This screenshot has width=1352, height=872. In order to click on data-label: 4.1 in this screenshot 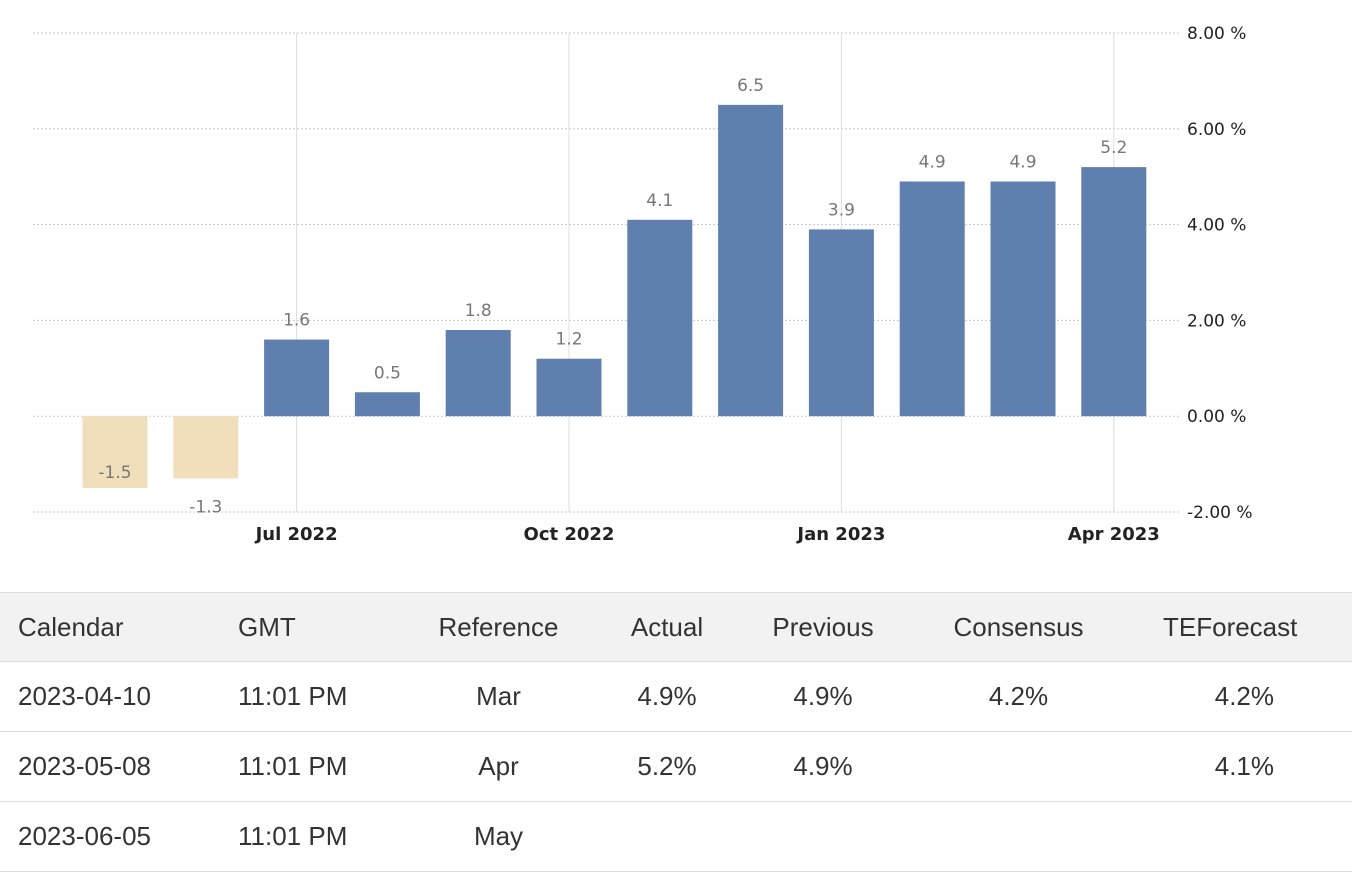, I will do `click(659, 201)`.